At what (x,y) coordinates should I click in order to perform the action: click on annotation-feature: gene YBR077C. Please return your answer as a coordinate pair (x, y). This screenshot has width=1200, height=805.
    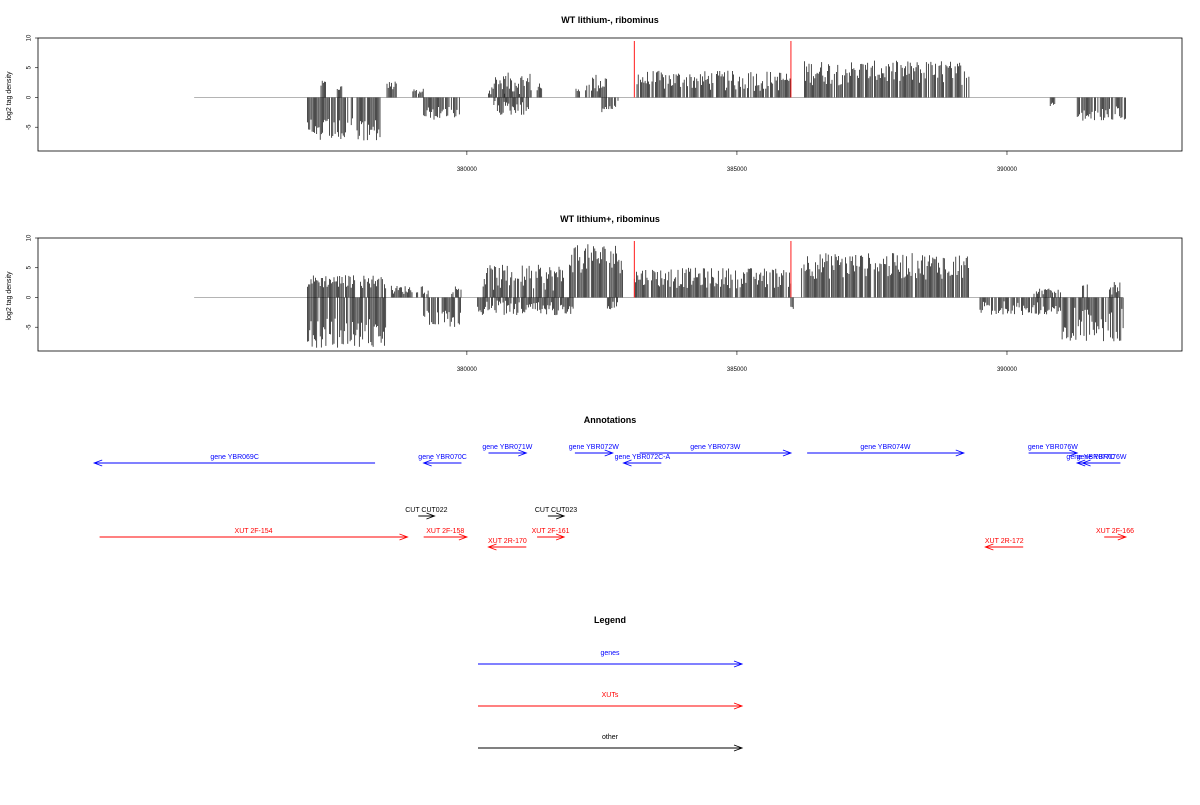
    Looking at the image, I should click on (1090, 460).